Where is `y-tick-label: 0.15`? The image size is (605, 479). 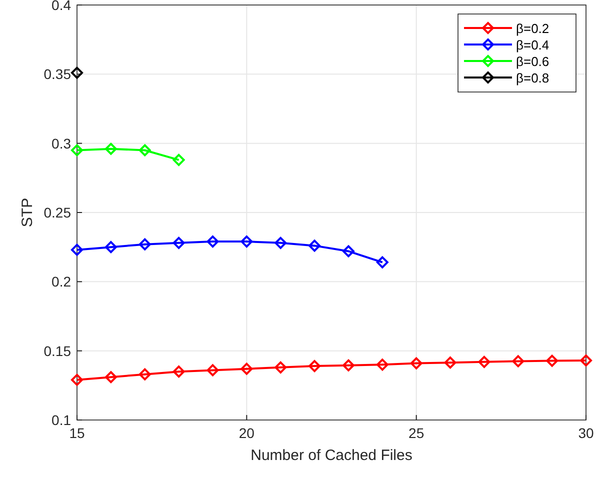 y-tick-label: 0.15 is located at coordinates (58, 350).